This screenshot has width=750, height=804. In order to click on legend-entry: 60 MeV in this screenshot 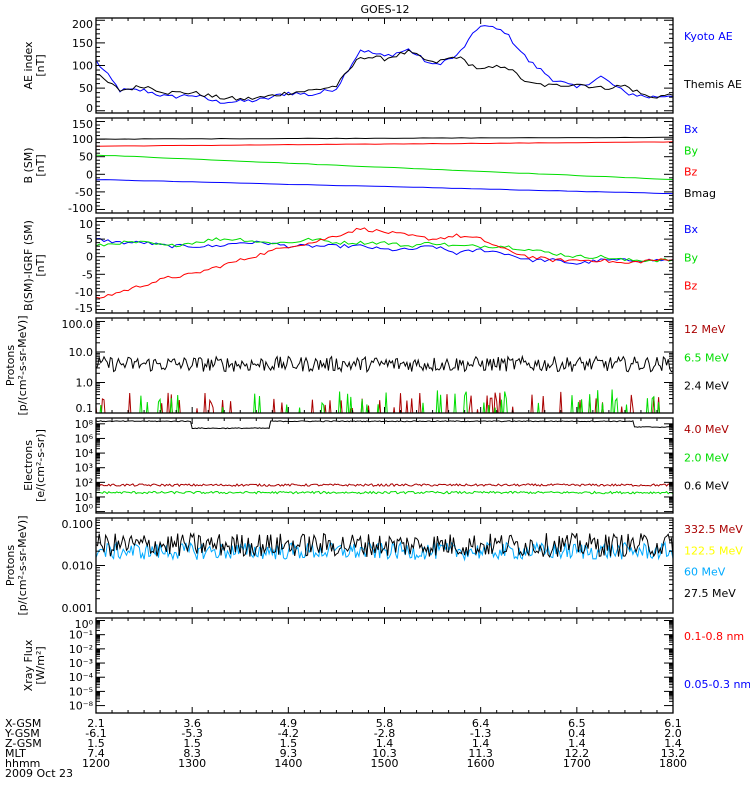, I will do `click(705, 572)`.